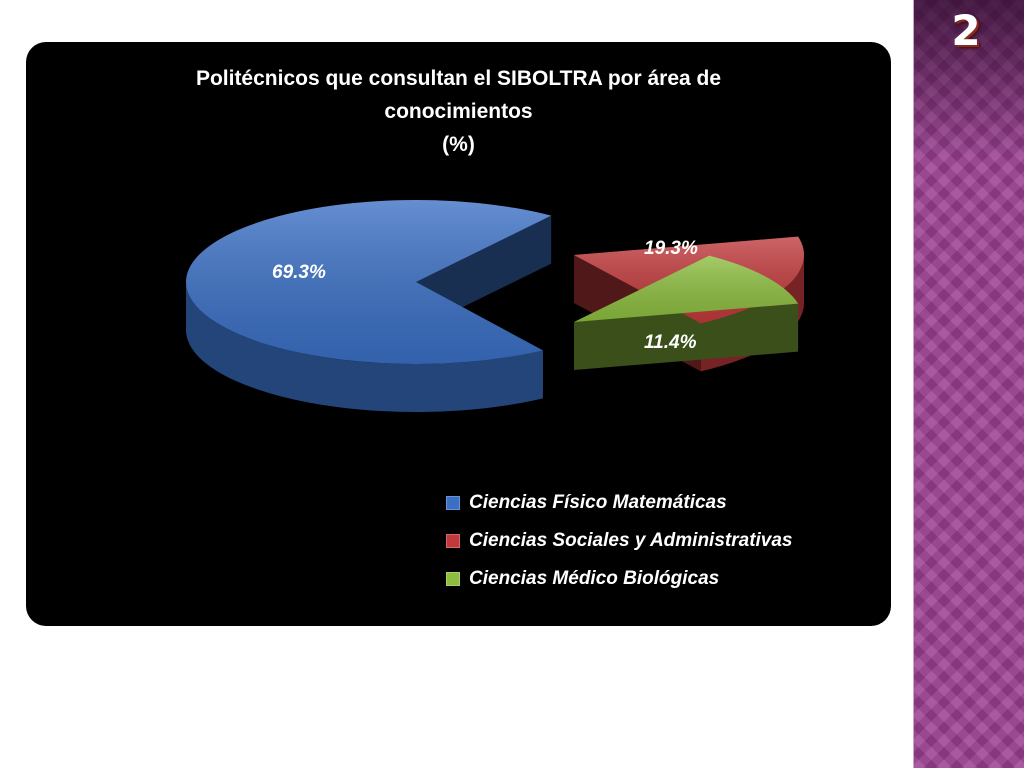 The height and width of the screenshot is (768, 1024). Describe the element at coordinates (453, 503) in the screenshot. I see `legend-swatch-blue` at that location.